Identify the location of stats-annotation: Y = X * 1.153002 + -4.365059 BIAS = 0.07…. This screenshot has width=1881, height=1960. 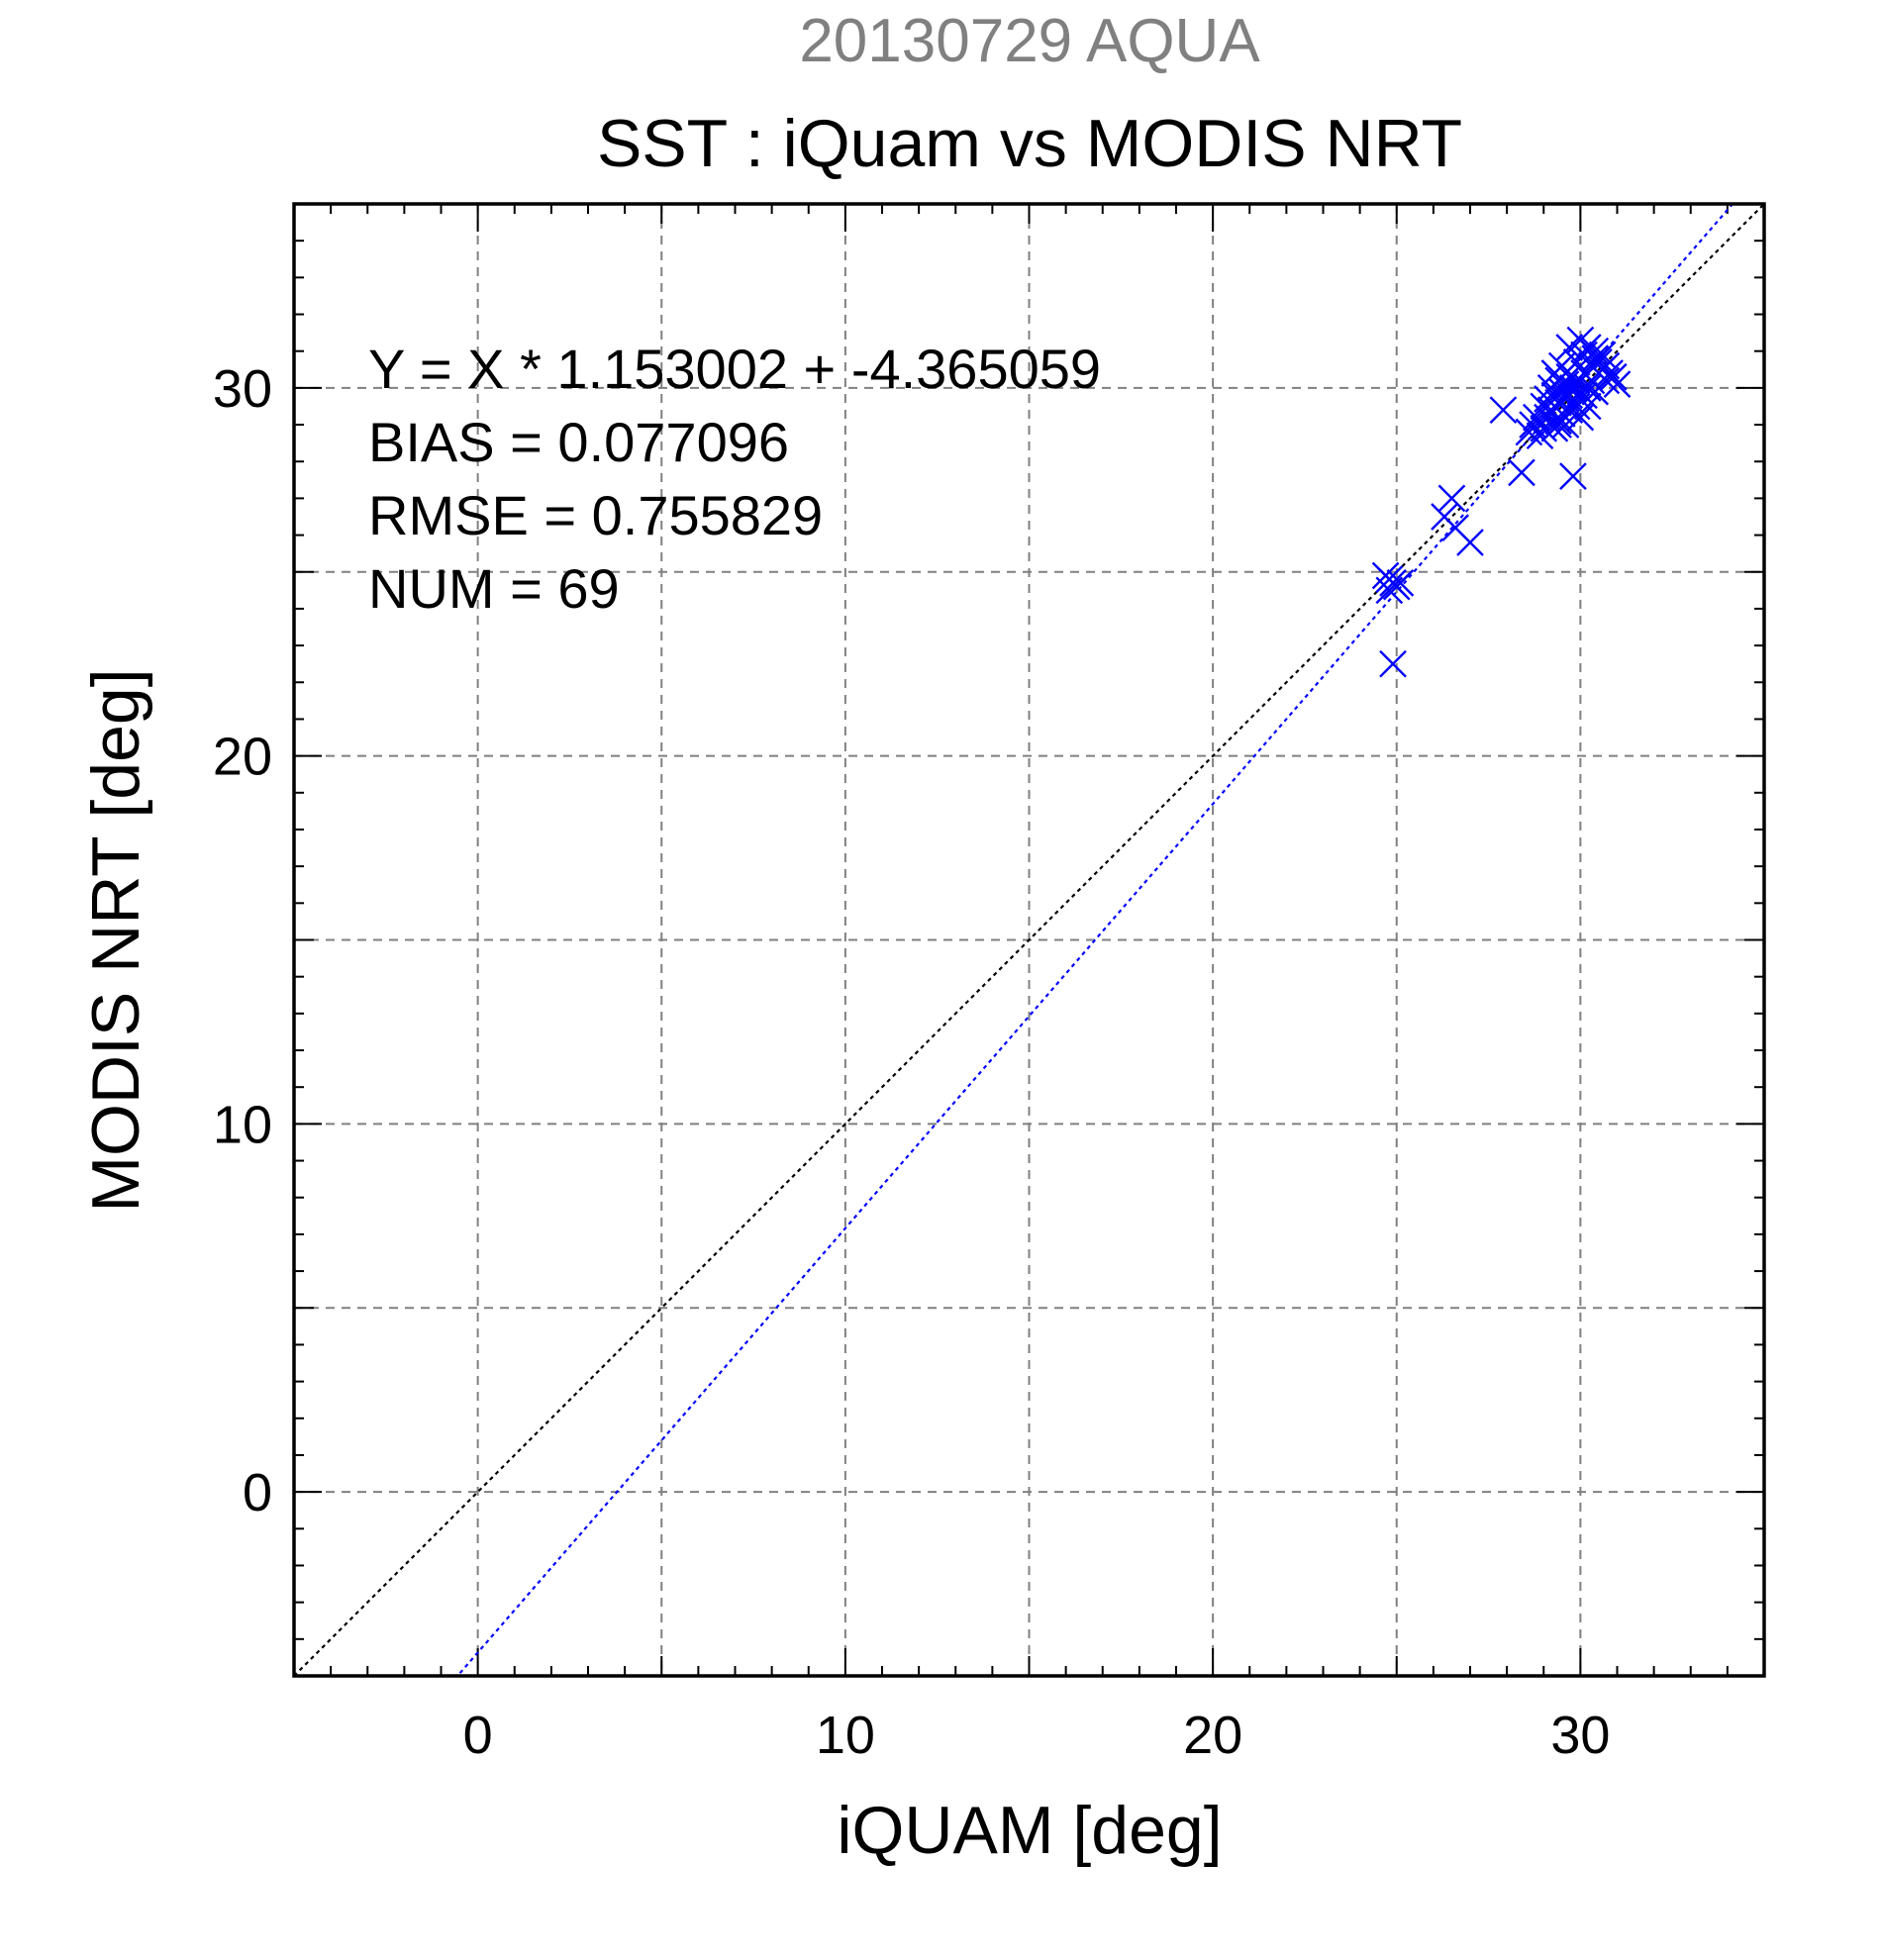
(734, 479).